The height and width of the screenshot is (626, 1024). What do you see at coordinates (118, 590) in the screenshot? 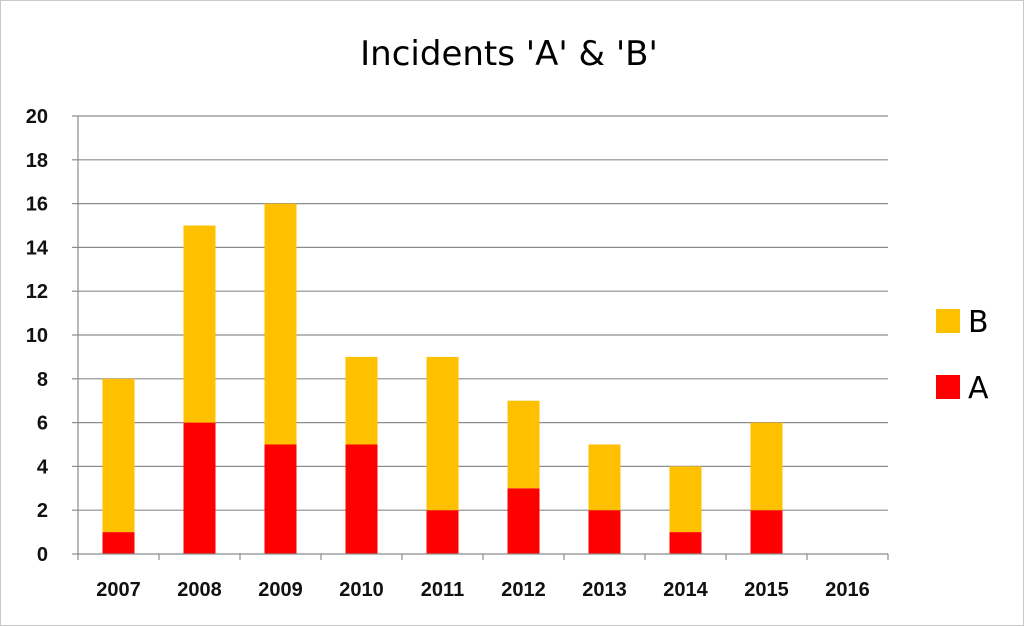
I see `x-tick-label: 2007` at bounding box center [118, 590].